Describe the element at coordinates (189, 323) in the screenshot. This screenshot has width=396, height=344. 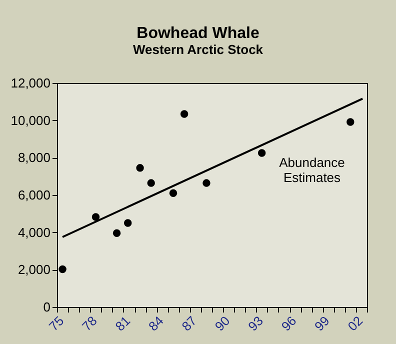
I see `x-tick-label: 87` at that location.